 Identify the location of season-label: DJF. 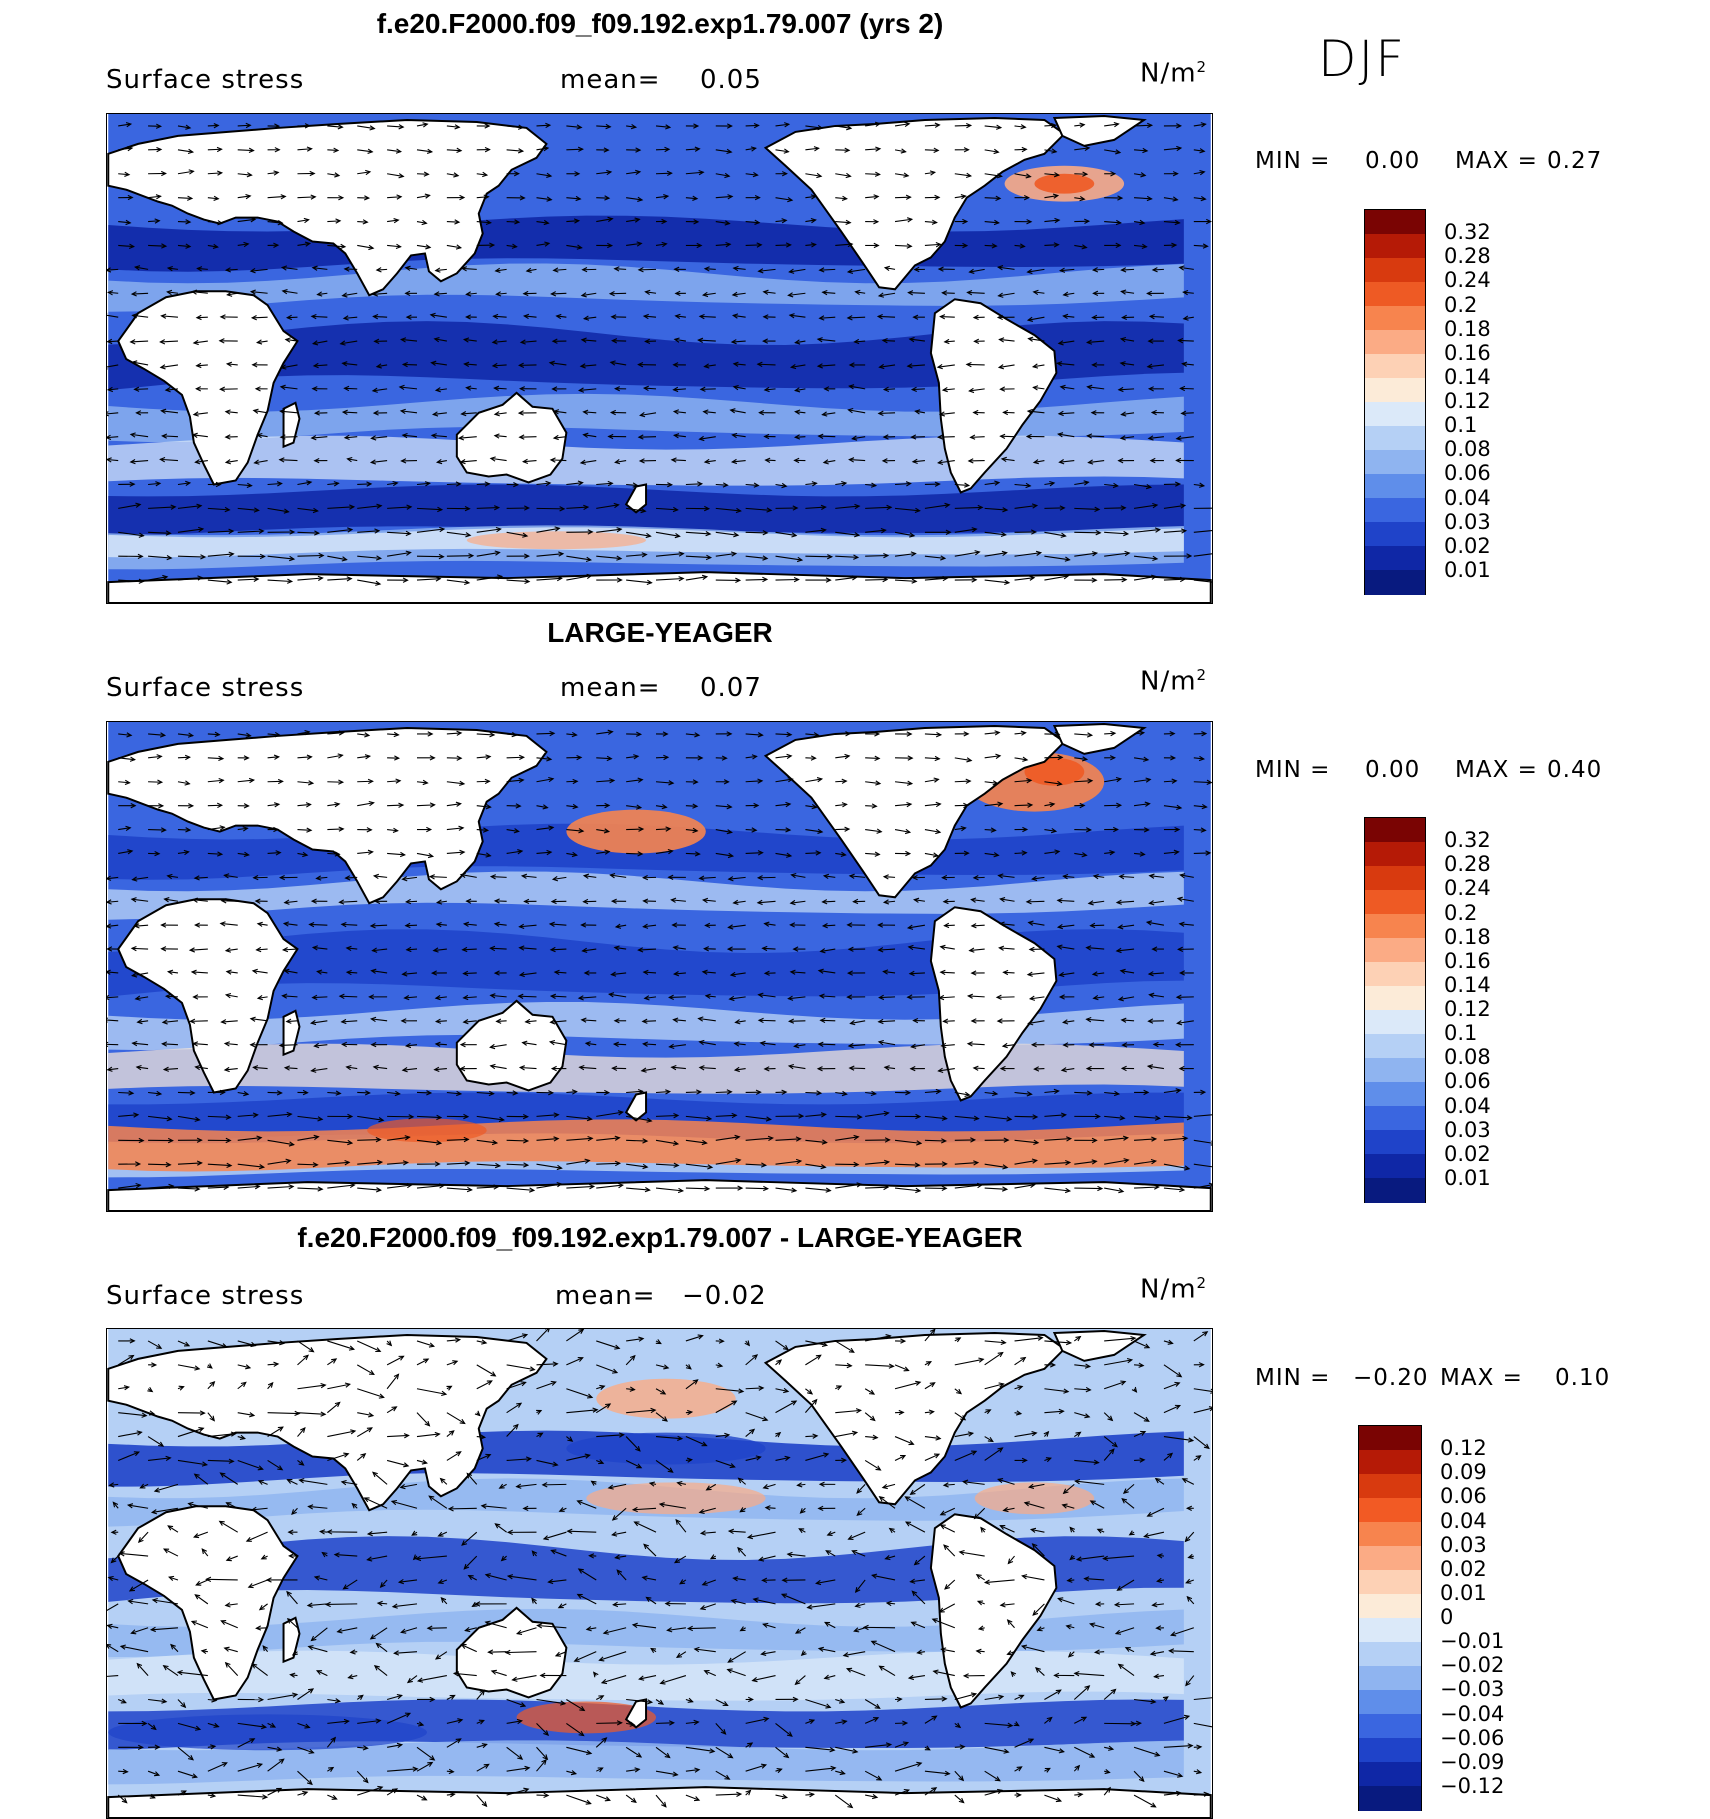
(1362, 59).